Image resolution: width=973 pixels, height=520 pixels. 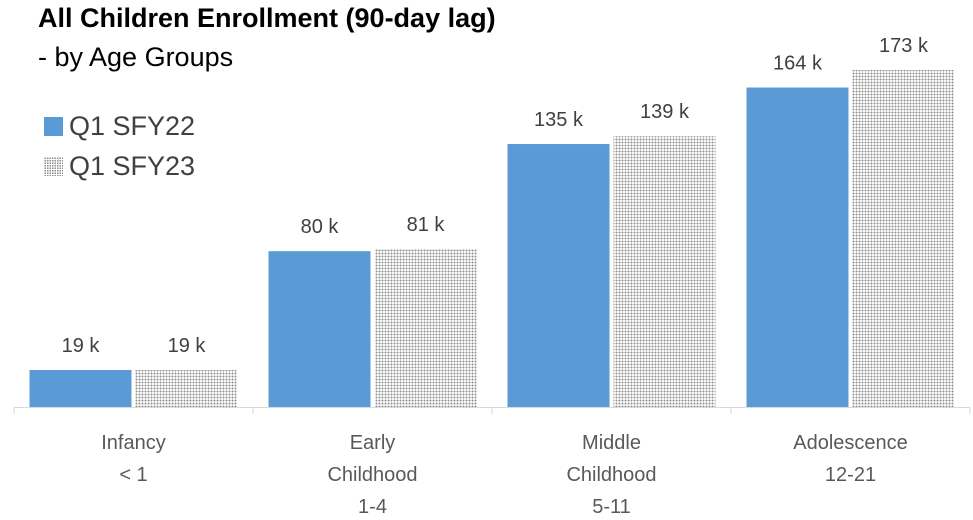 What do you see at coordinates (426, 225) in the screenshot?
I see `data-label: 81 k` at bounding box center [426, 225].